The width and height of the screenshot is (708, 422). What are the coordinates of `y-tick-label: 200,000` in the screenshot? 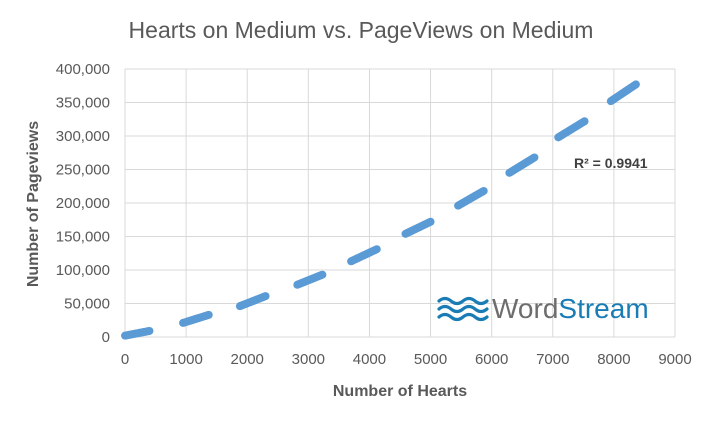 It's located at (83, 203).